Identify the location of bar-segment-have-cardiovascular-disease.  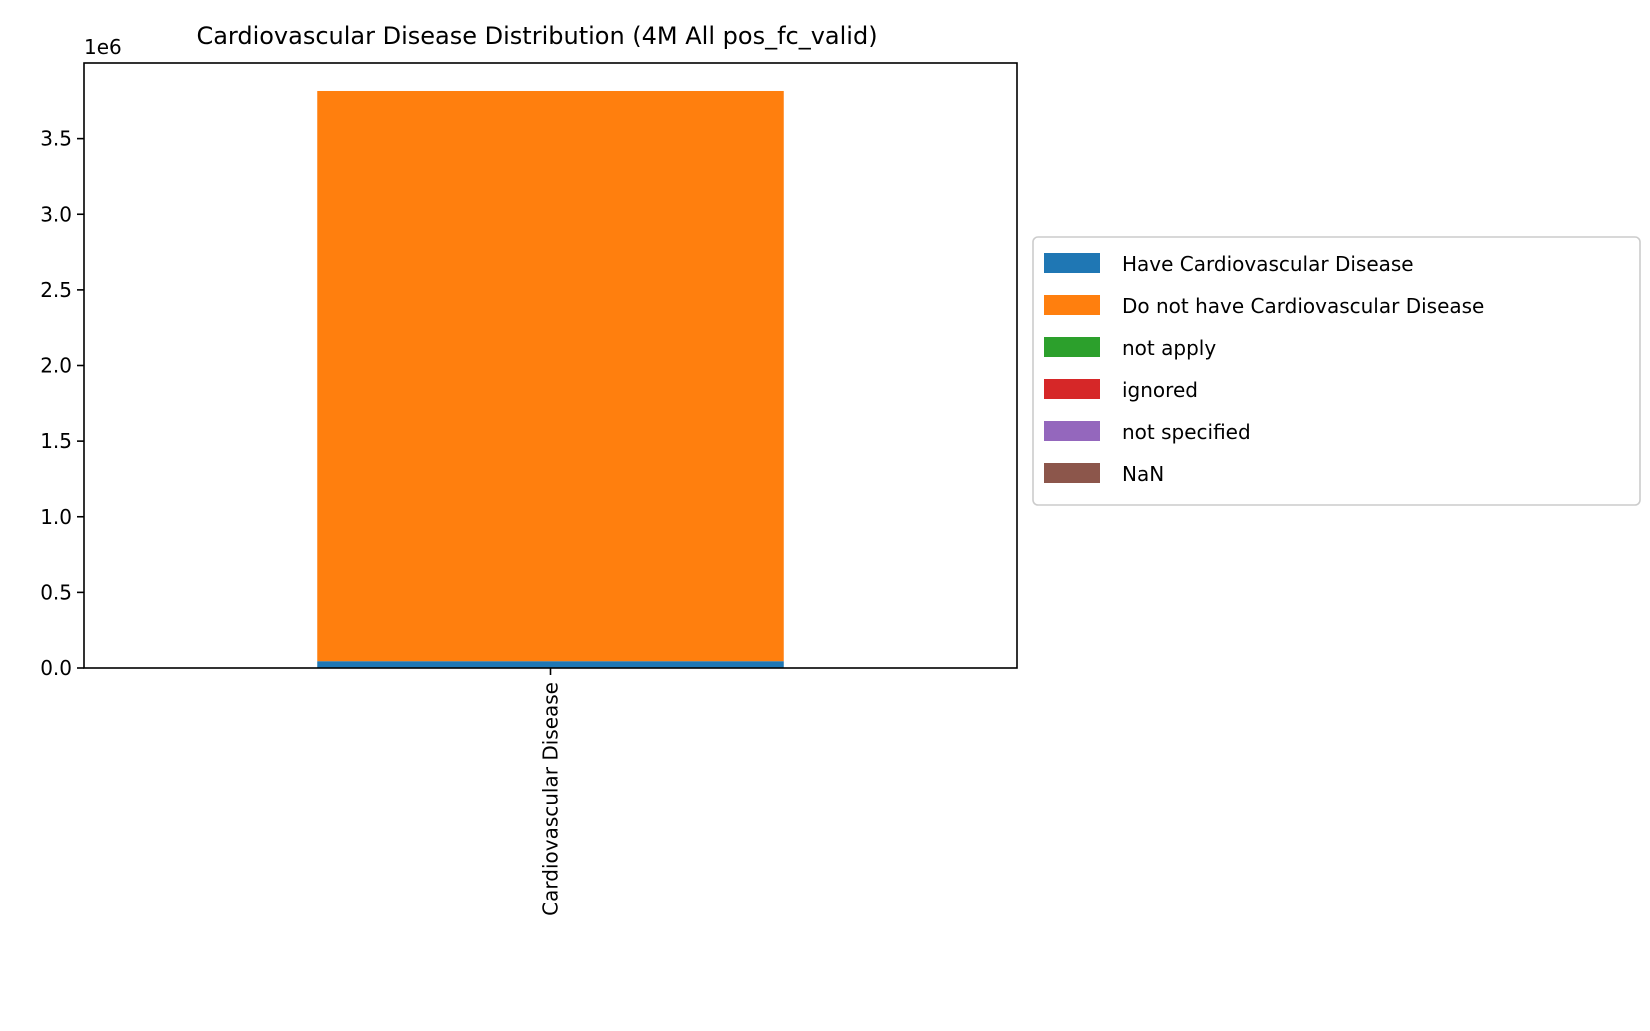
(550, 664).